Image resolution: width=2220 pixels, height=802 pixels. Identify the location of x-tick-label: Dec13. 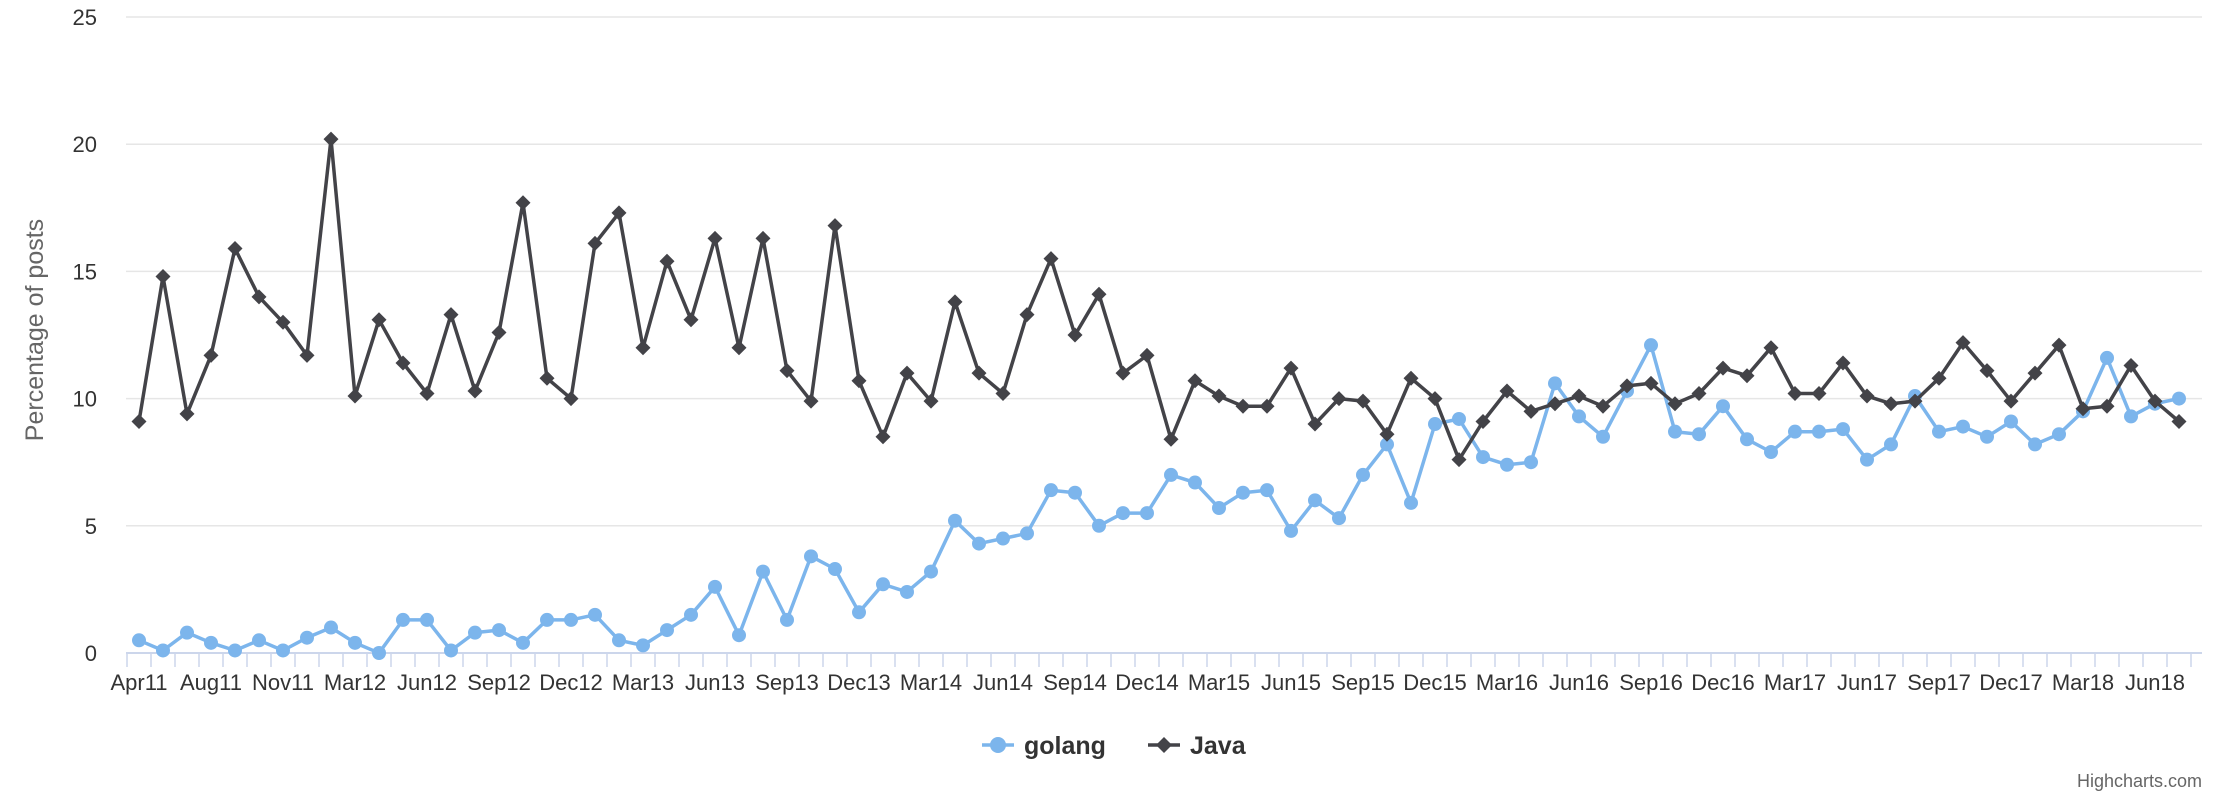
(859, 682).